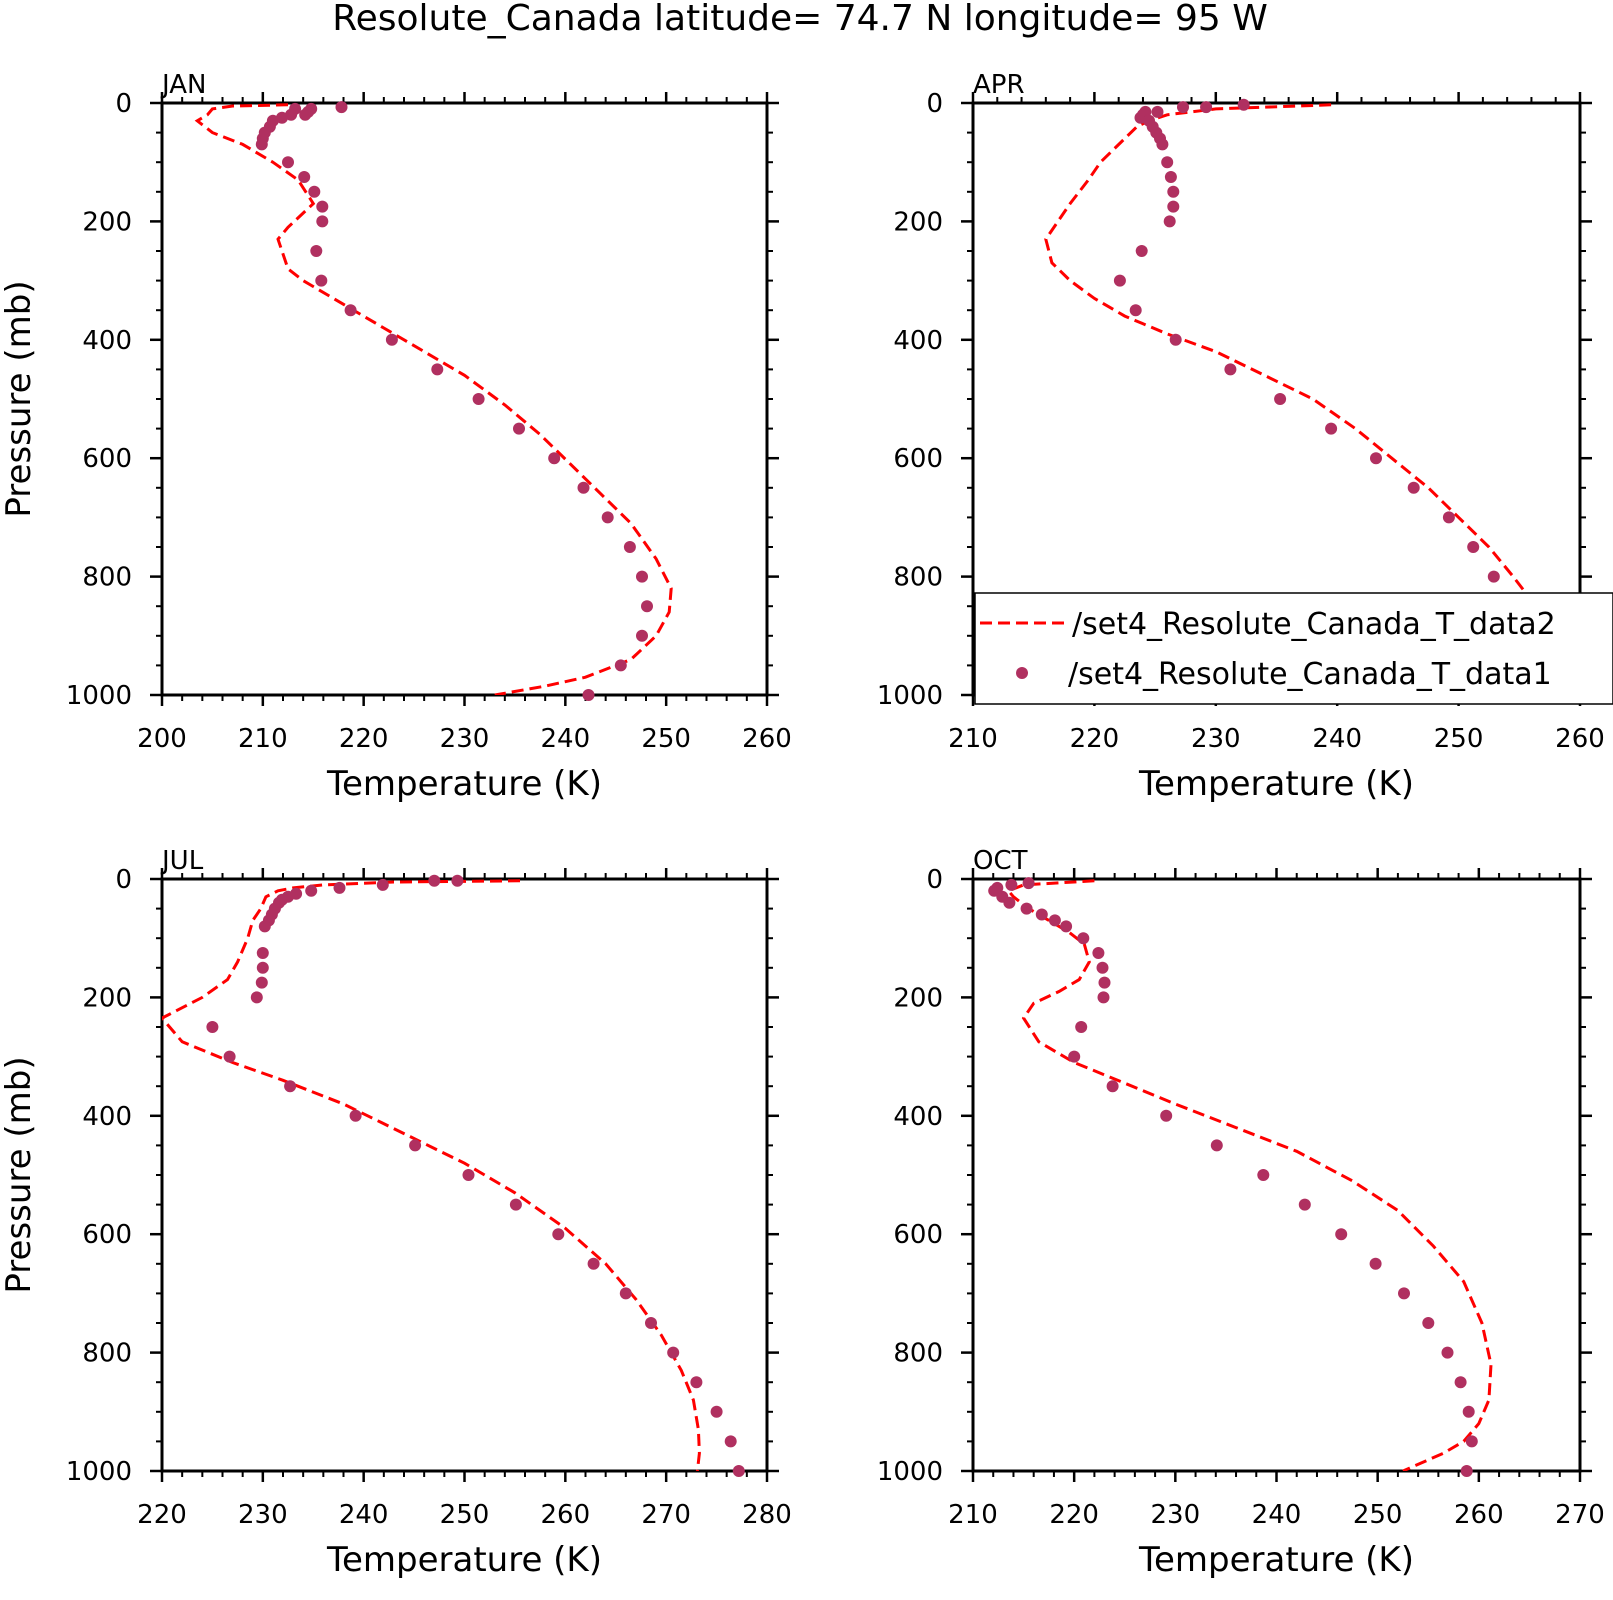 The image size is (1613, 1600). I want to click on legend-entry-obs: /set4_Resolute_Canada_T_data1, so click(1310, 674).